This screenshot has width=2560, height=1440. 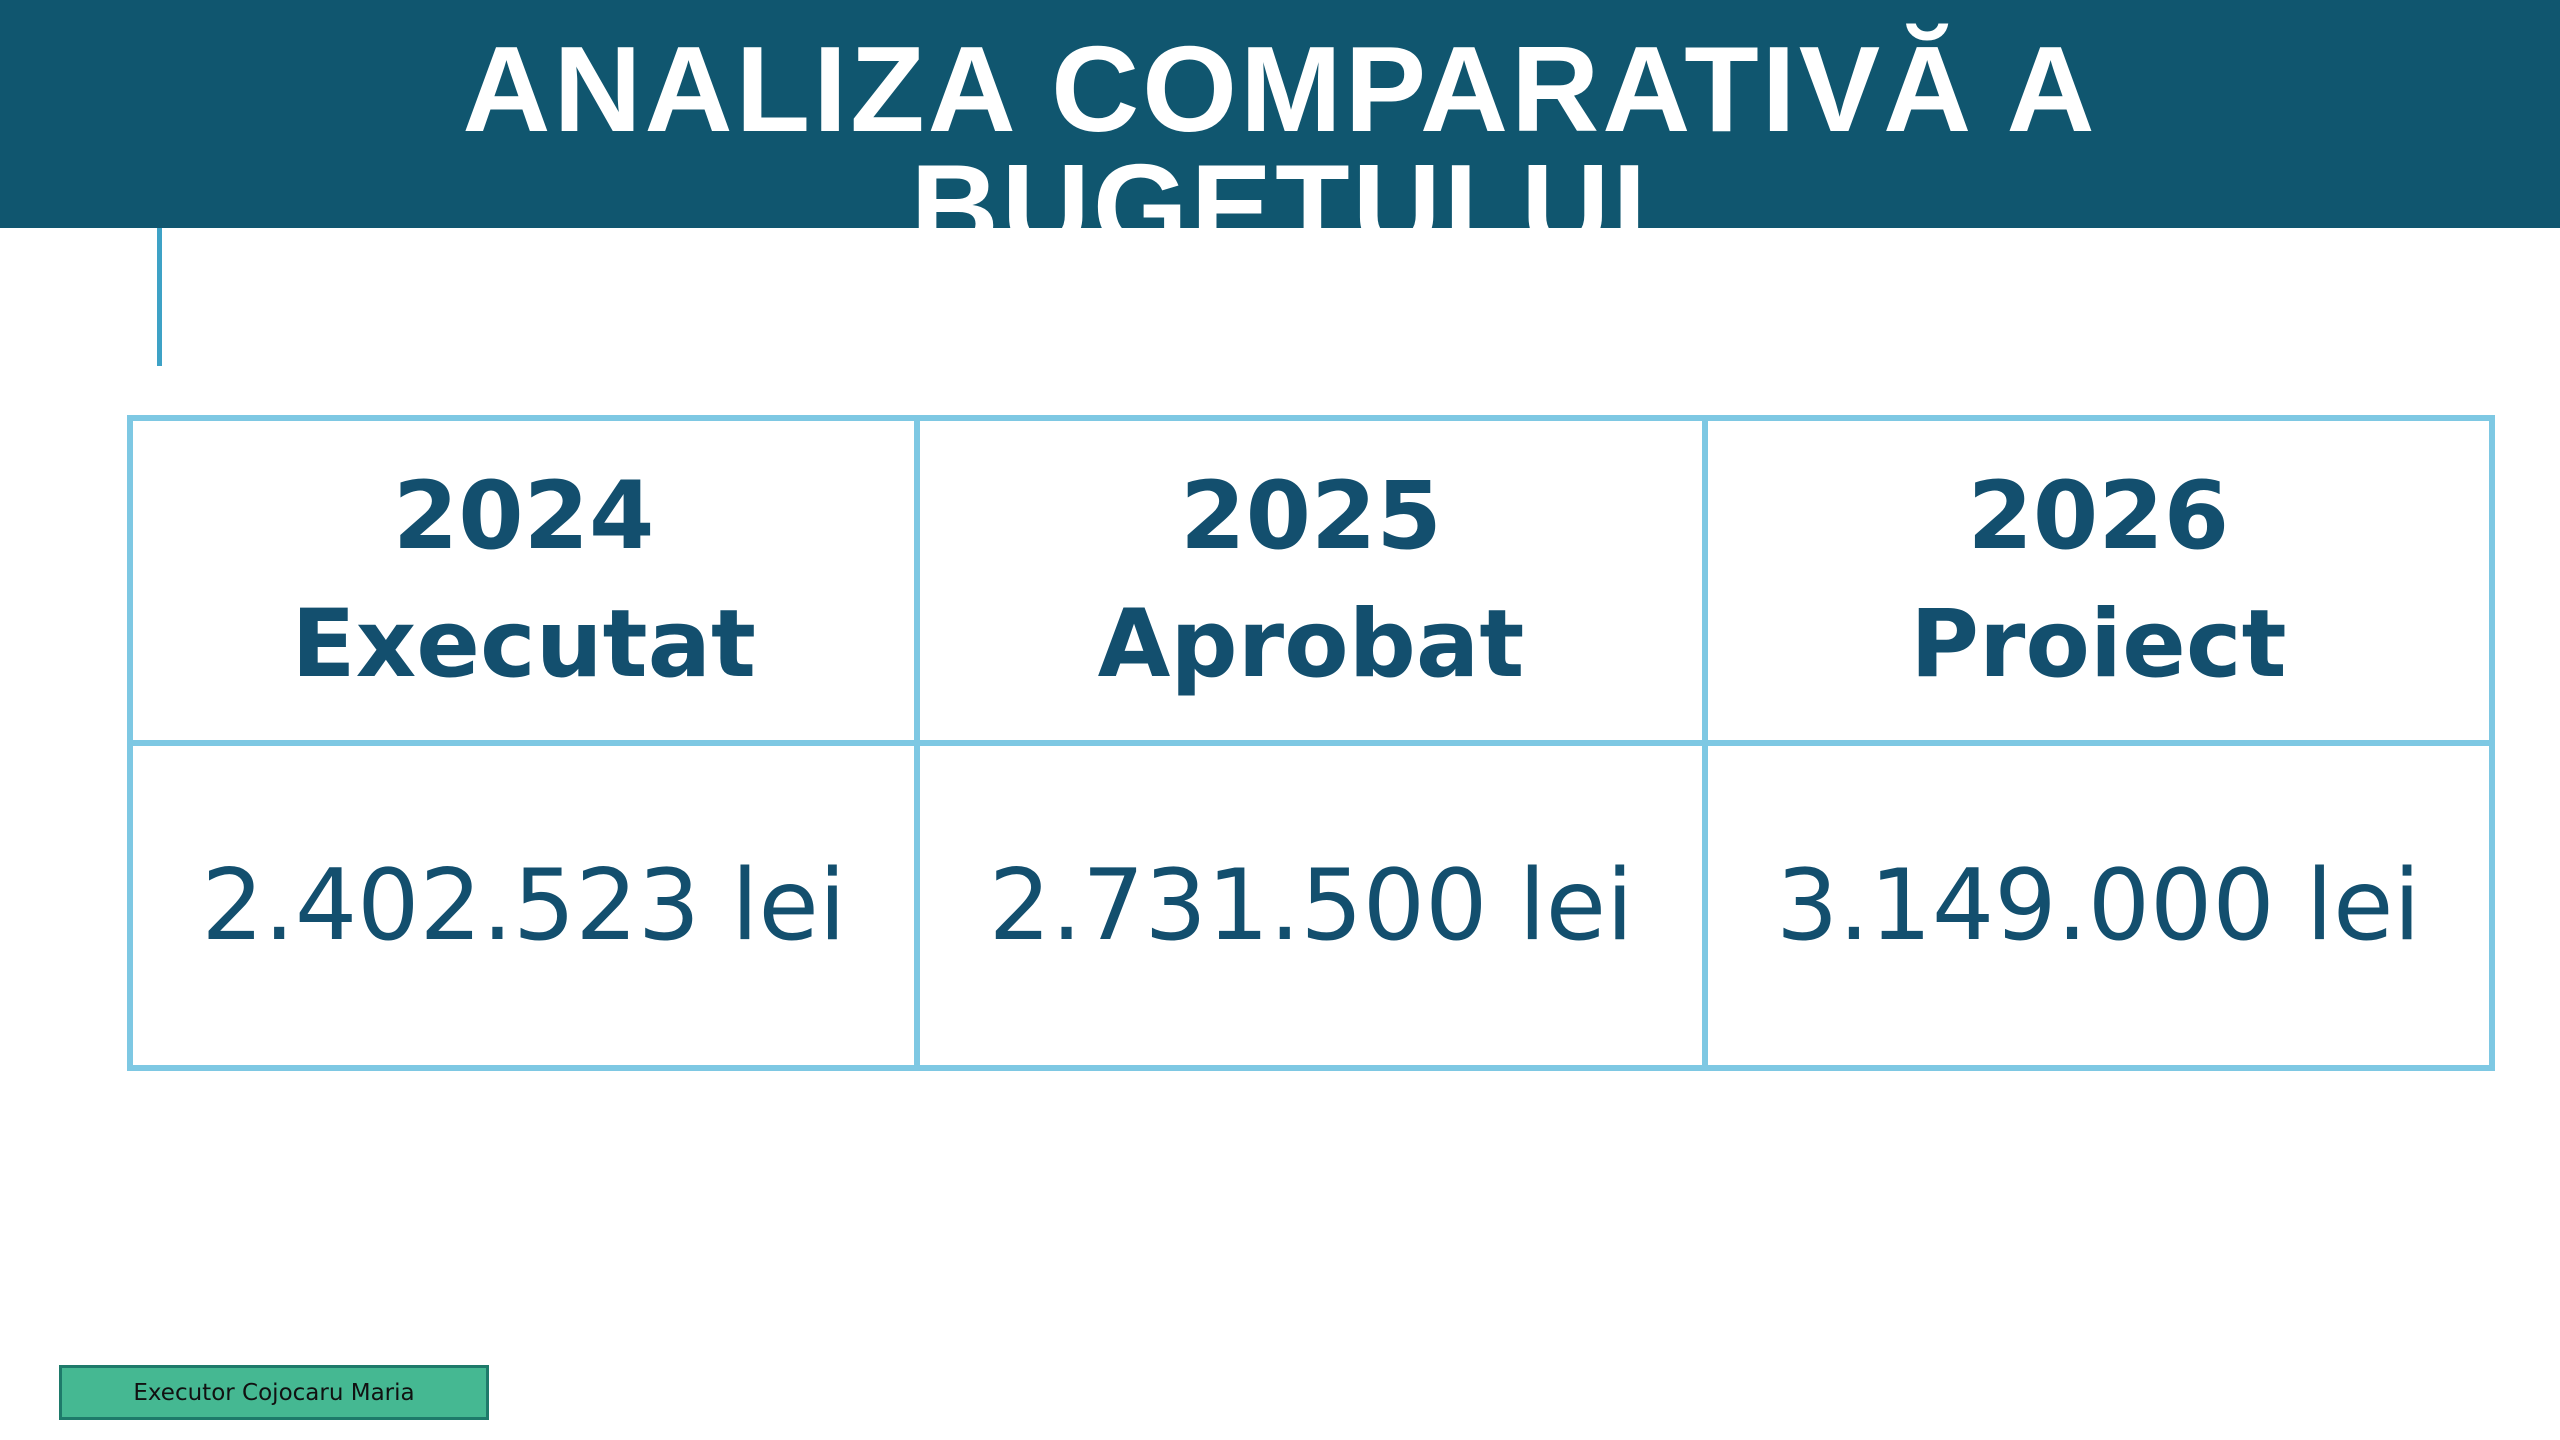 I want to click on header-cell: 2026 Proiect, so click(x=2098, y=580).